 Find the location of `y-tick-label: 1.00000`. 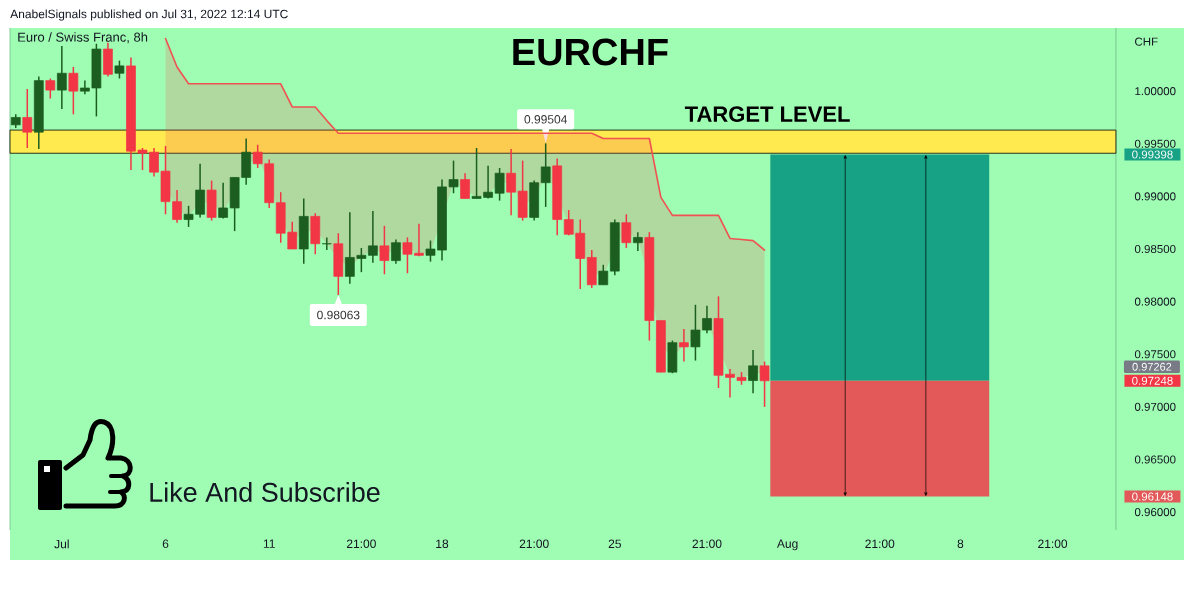

y-tick-label: 1.00000 is located at coordinates (1155, 91).